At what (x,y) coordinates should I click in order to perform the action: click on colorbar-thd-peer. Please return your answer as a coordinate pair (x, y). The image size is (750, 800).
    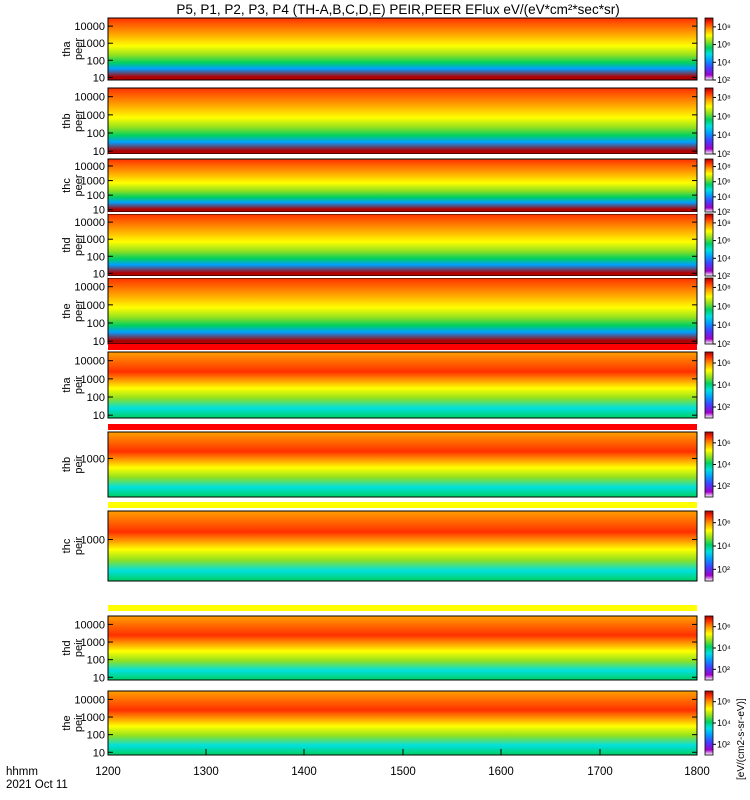
    Looking at the image, I should click on (709, 245).